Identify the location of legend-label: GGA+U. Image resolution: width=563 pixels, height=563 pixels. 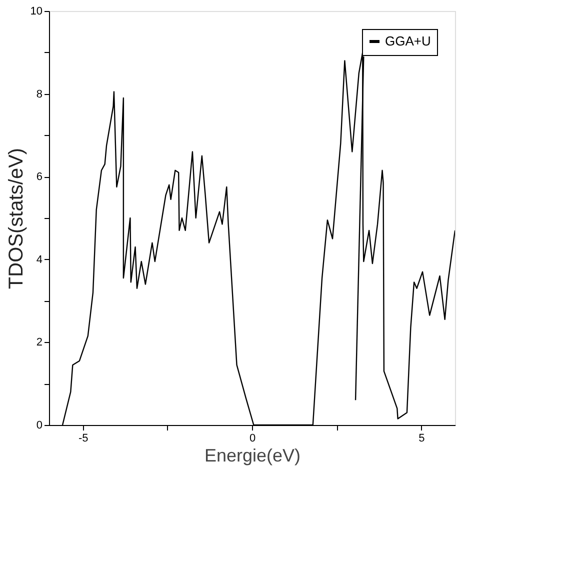
(408, 41).